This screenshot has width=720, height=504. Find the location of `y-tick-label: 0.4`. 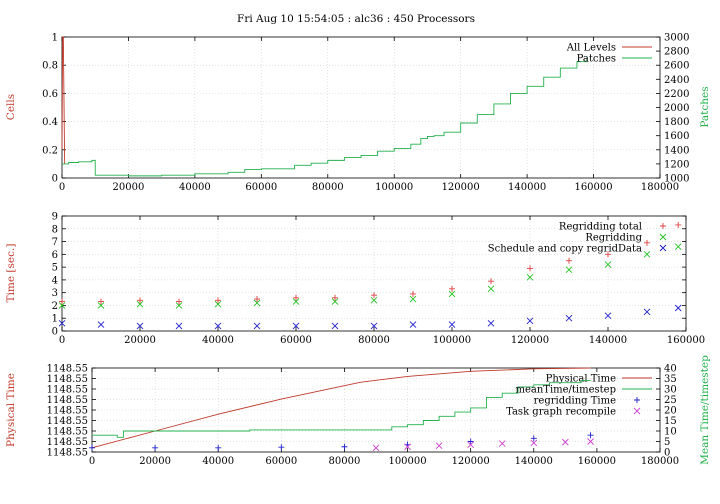

y-tick-label: 0.4 is located at coordinates (50, 122).